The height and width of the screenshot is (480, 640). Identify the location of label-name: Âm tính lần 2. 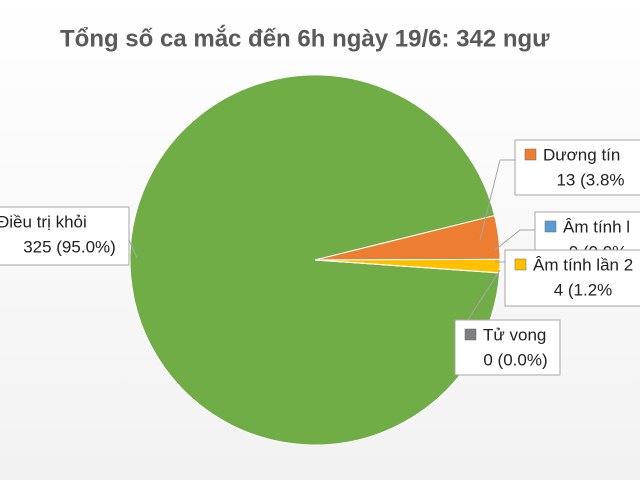
(583, 264).